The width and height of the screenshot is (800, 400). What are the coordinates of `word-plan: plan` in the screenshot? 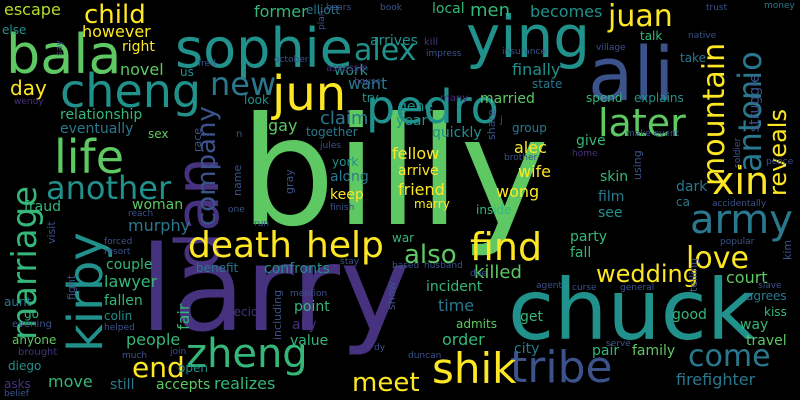 It's located at (322, 20).